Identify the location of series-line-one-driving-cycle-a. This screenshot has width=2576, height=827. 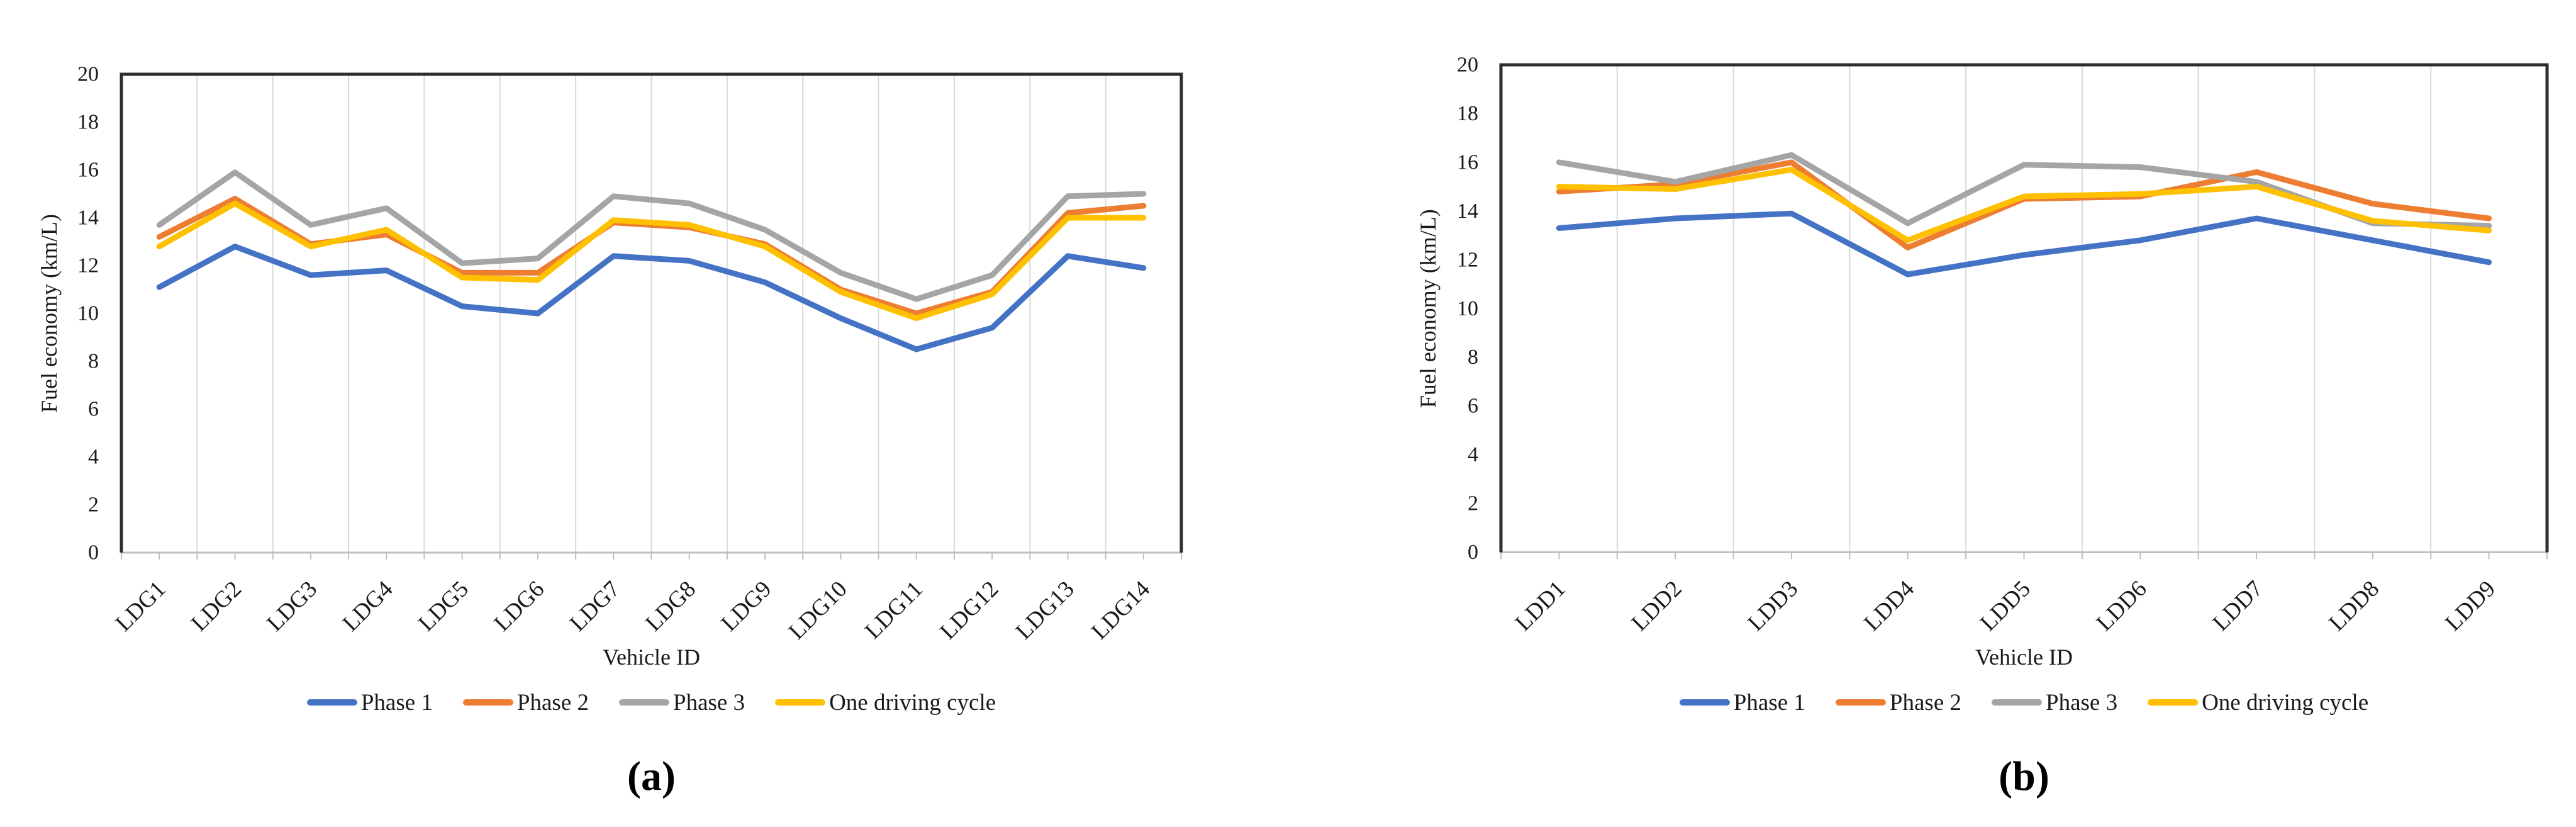
(651, 261).